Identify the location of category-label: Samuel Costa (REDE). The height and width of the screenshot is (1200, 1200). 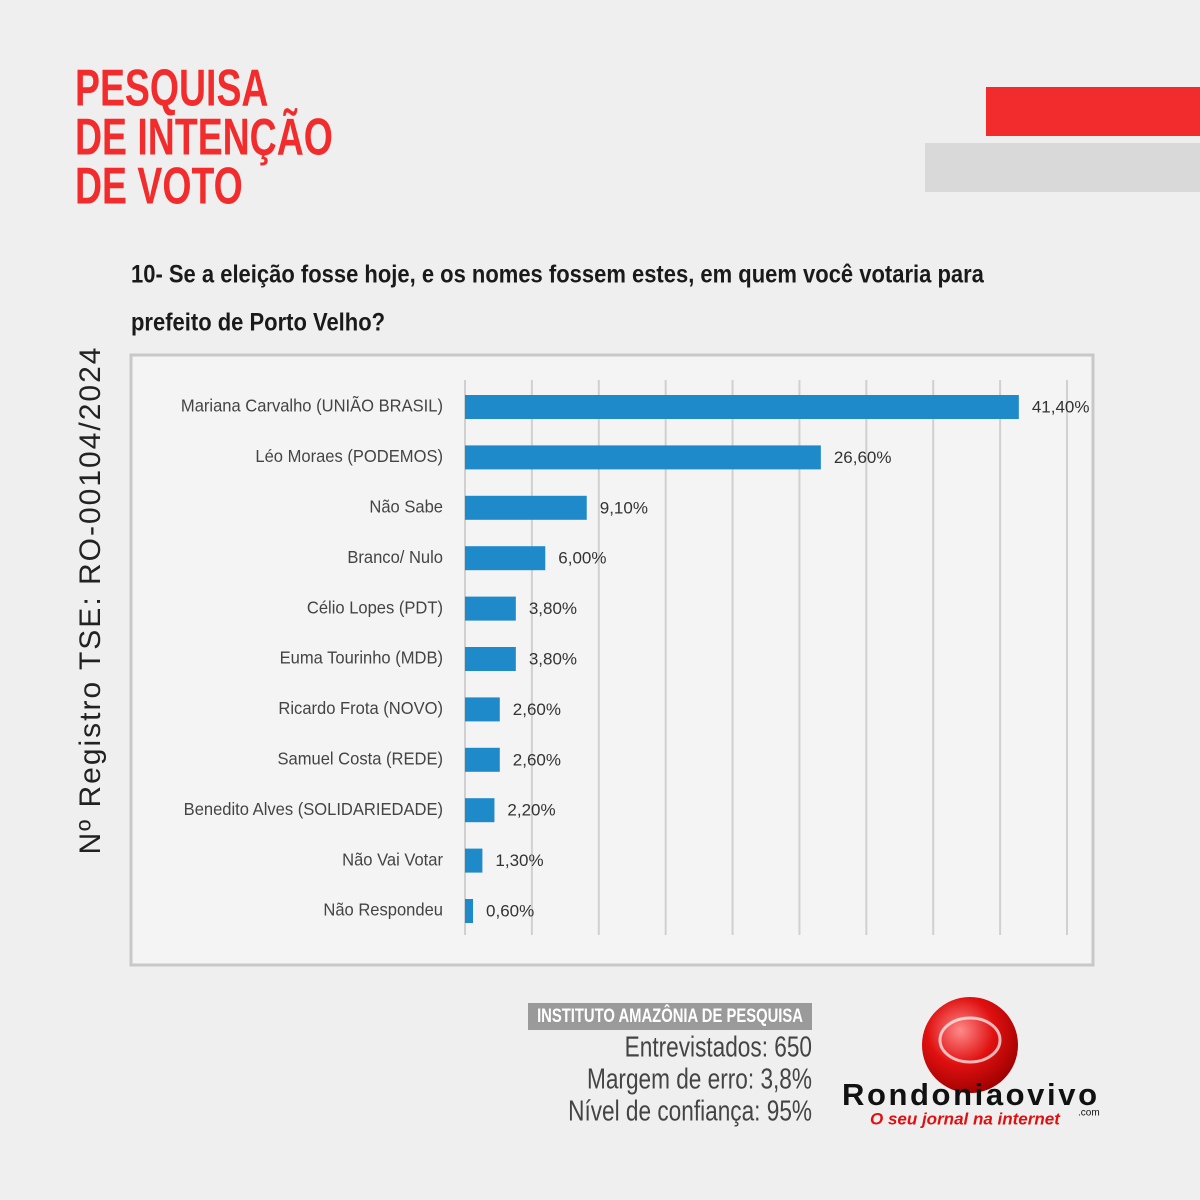
(360, 758).